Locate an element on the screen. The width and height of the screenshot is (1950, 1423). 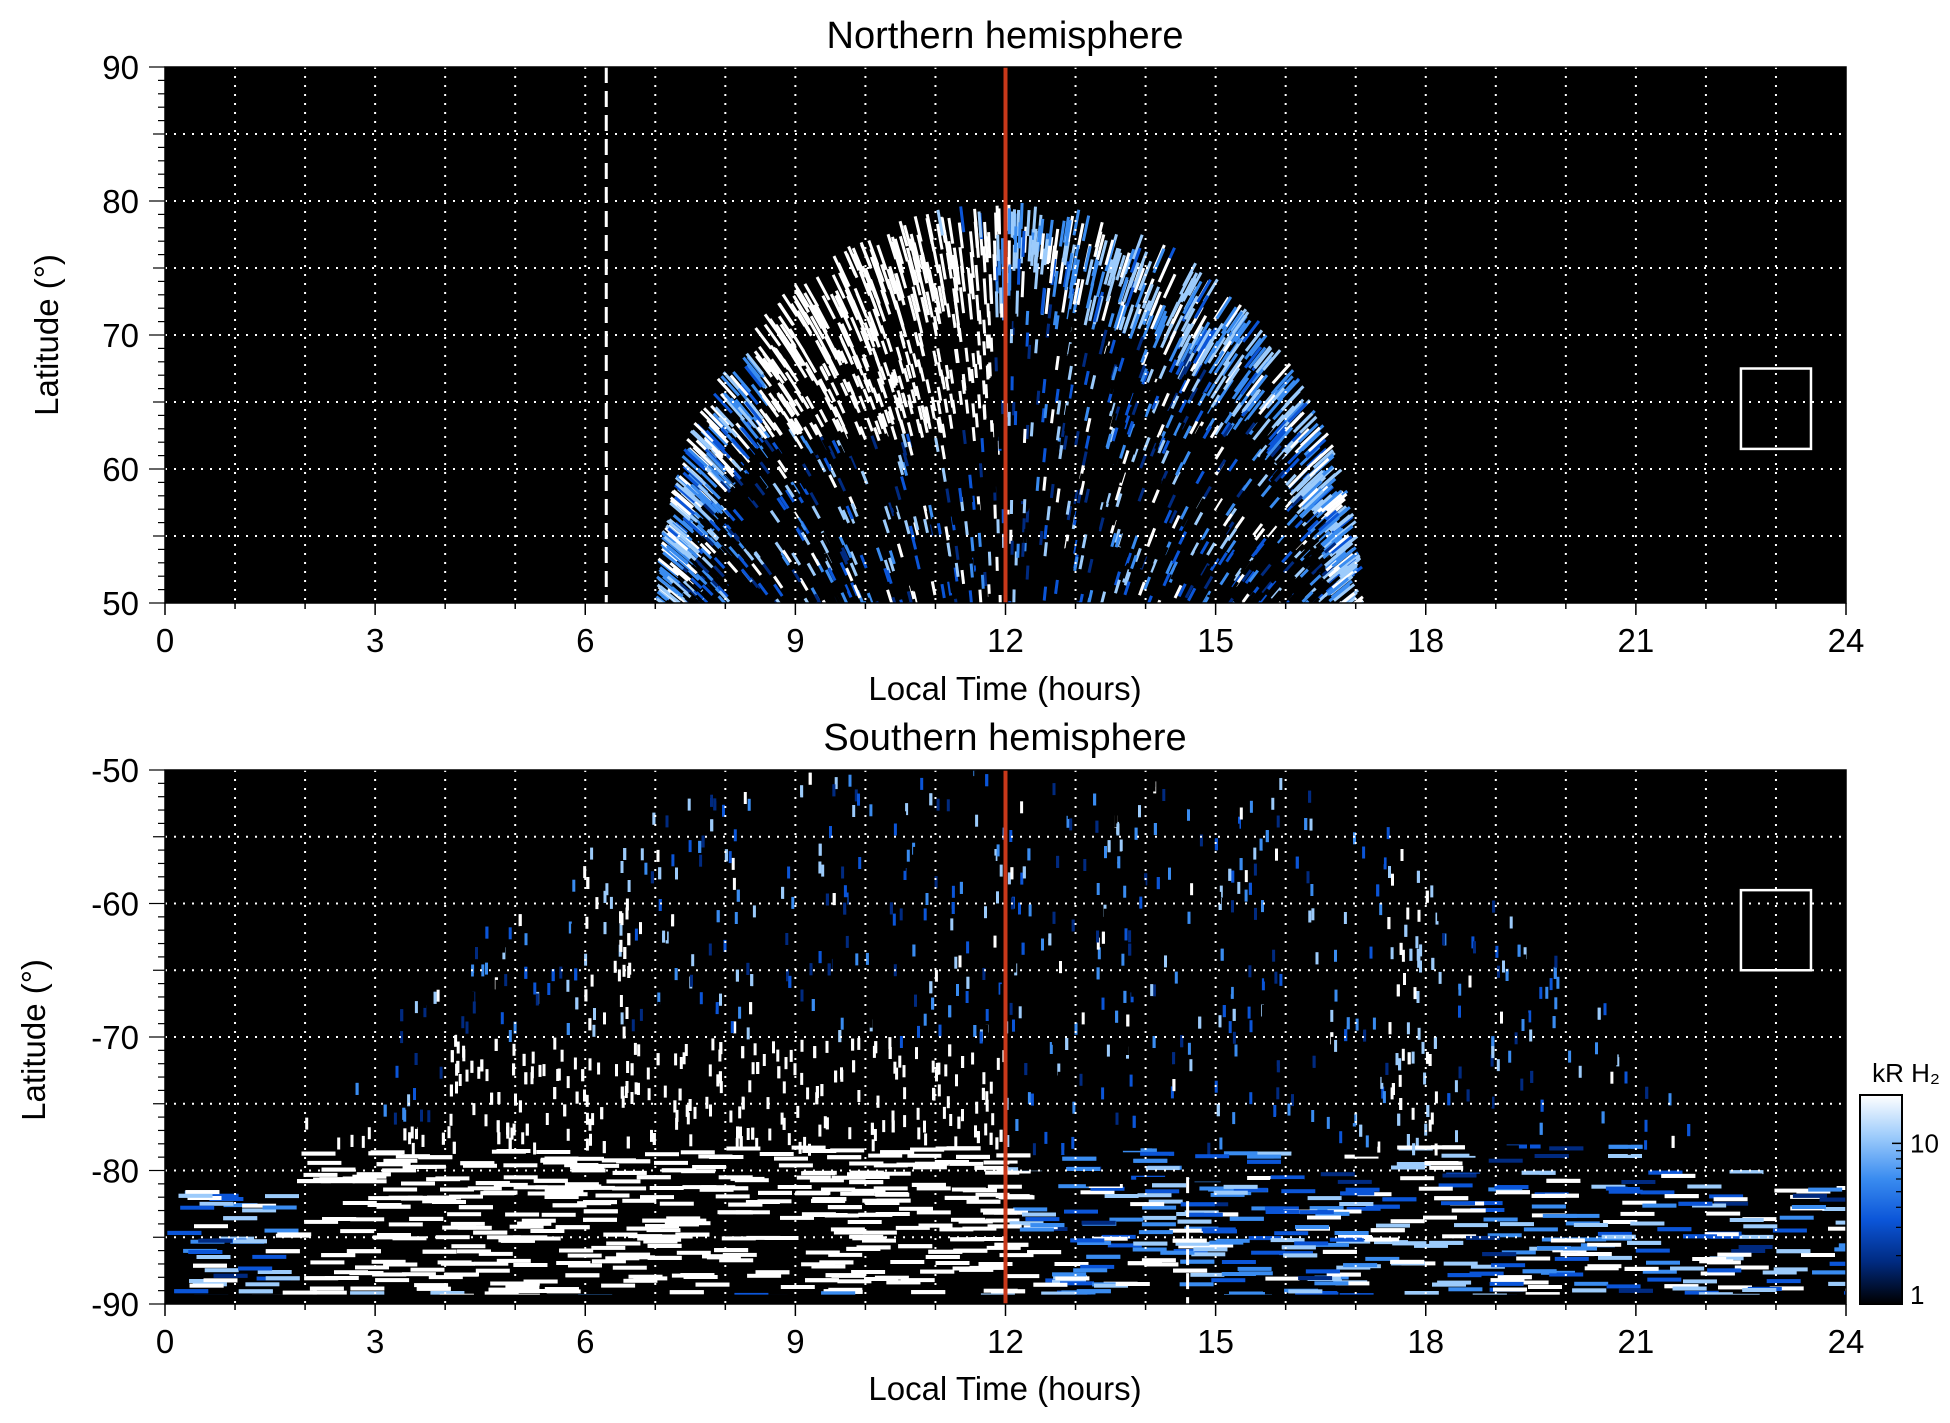
north-ylabel: Latitude (°) is located at coordinates (46, 335).